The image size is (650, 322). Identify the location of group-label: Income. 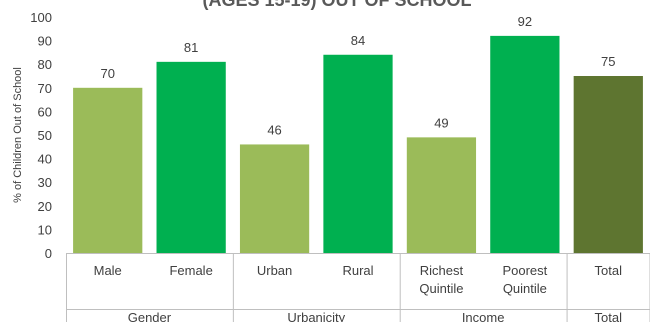
(483, 316).